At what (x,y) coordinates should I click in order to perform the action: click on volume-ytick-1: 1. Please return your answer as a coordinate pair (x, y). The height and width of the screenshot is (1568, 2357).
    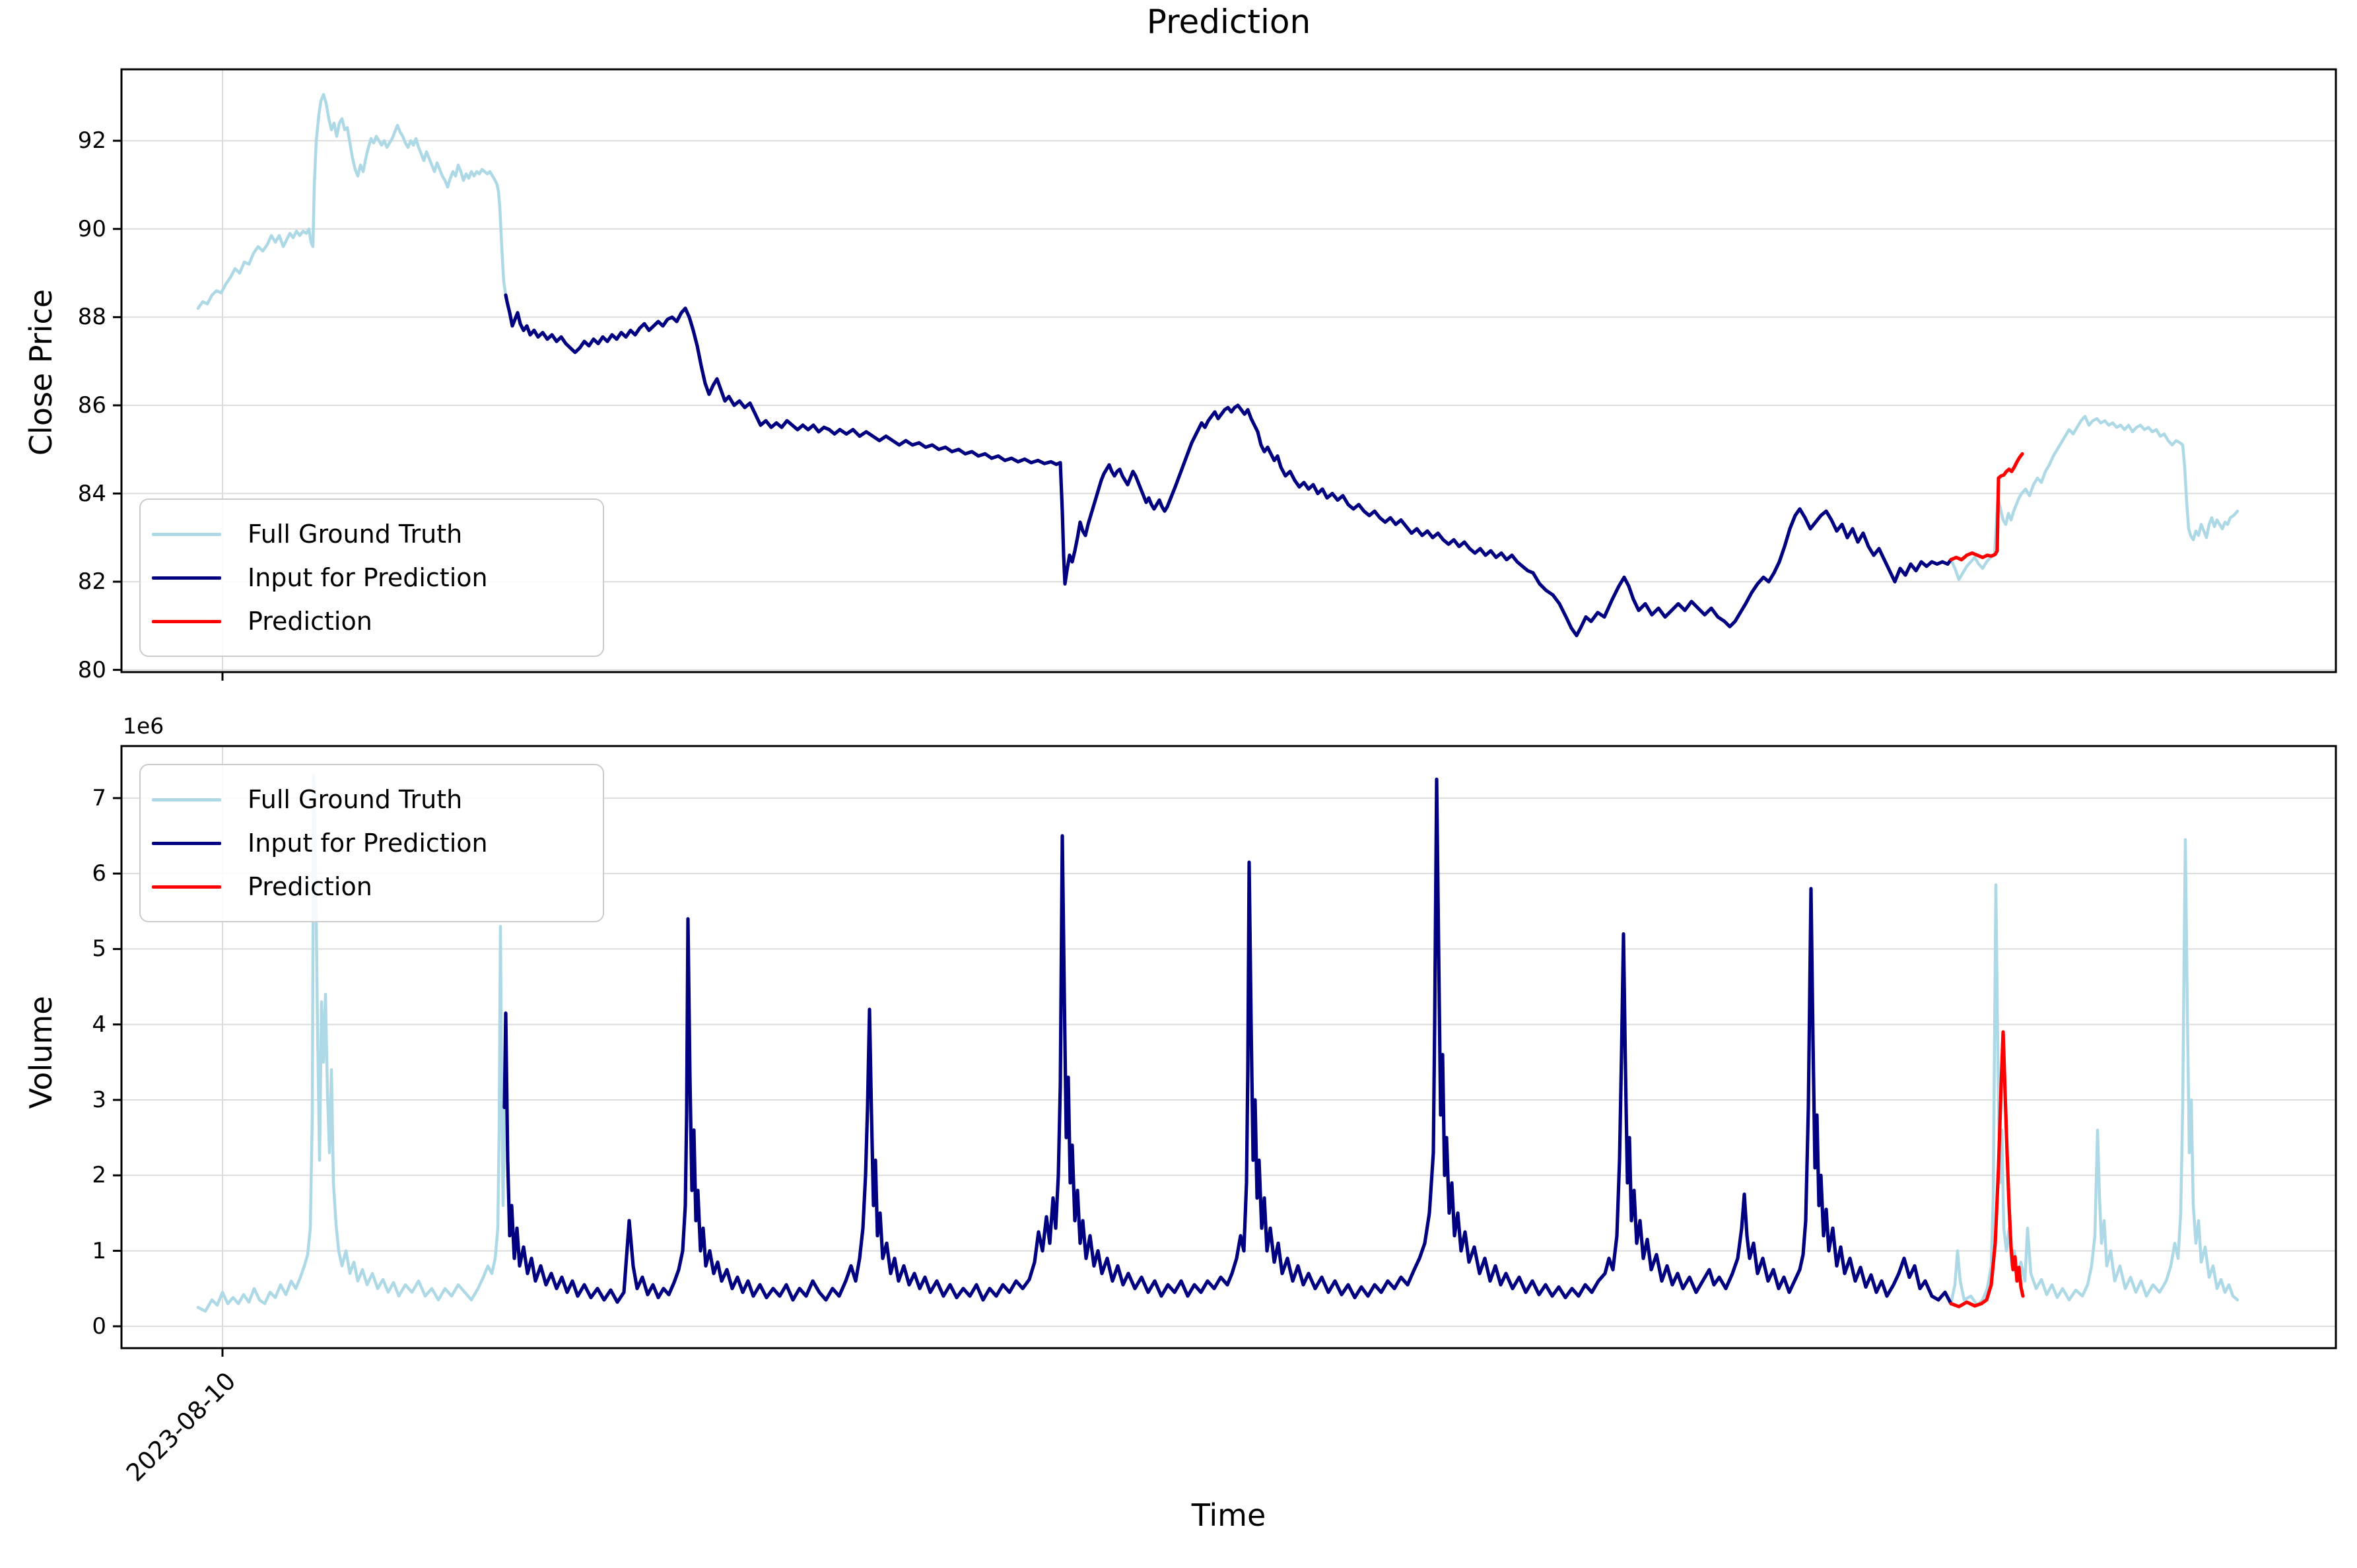
    Looking at the image, I should click on (99, 1250).